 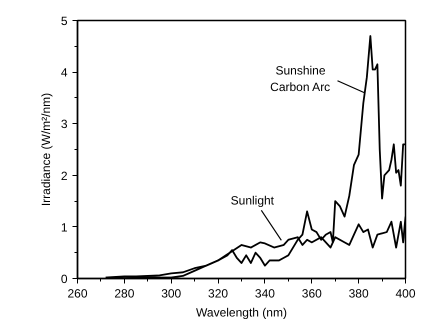 What do you see at coordinates (77, 293) in the screenshot?
I see `x-tick-label: 260` at bounding box center [77, 293].